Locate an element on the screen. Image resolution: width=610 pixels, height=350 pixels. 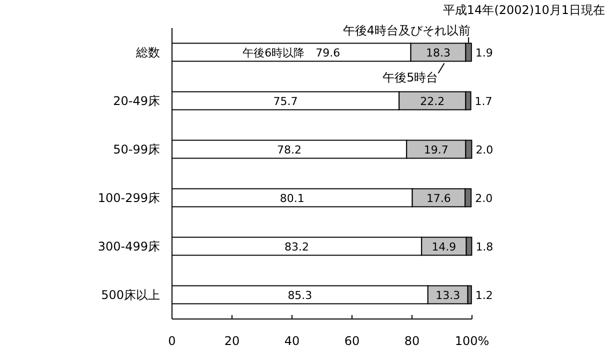
x-tick-label: 40 is located at coordinates (292, 341).